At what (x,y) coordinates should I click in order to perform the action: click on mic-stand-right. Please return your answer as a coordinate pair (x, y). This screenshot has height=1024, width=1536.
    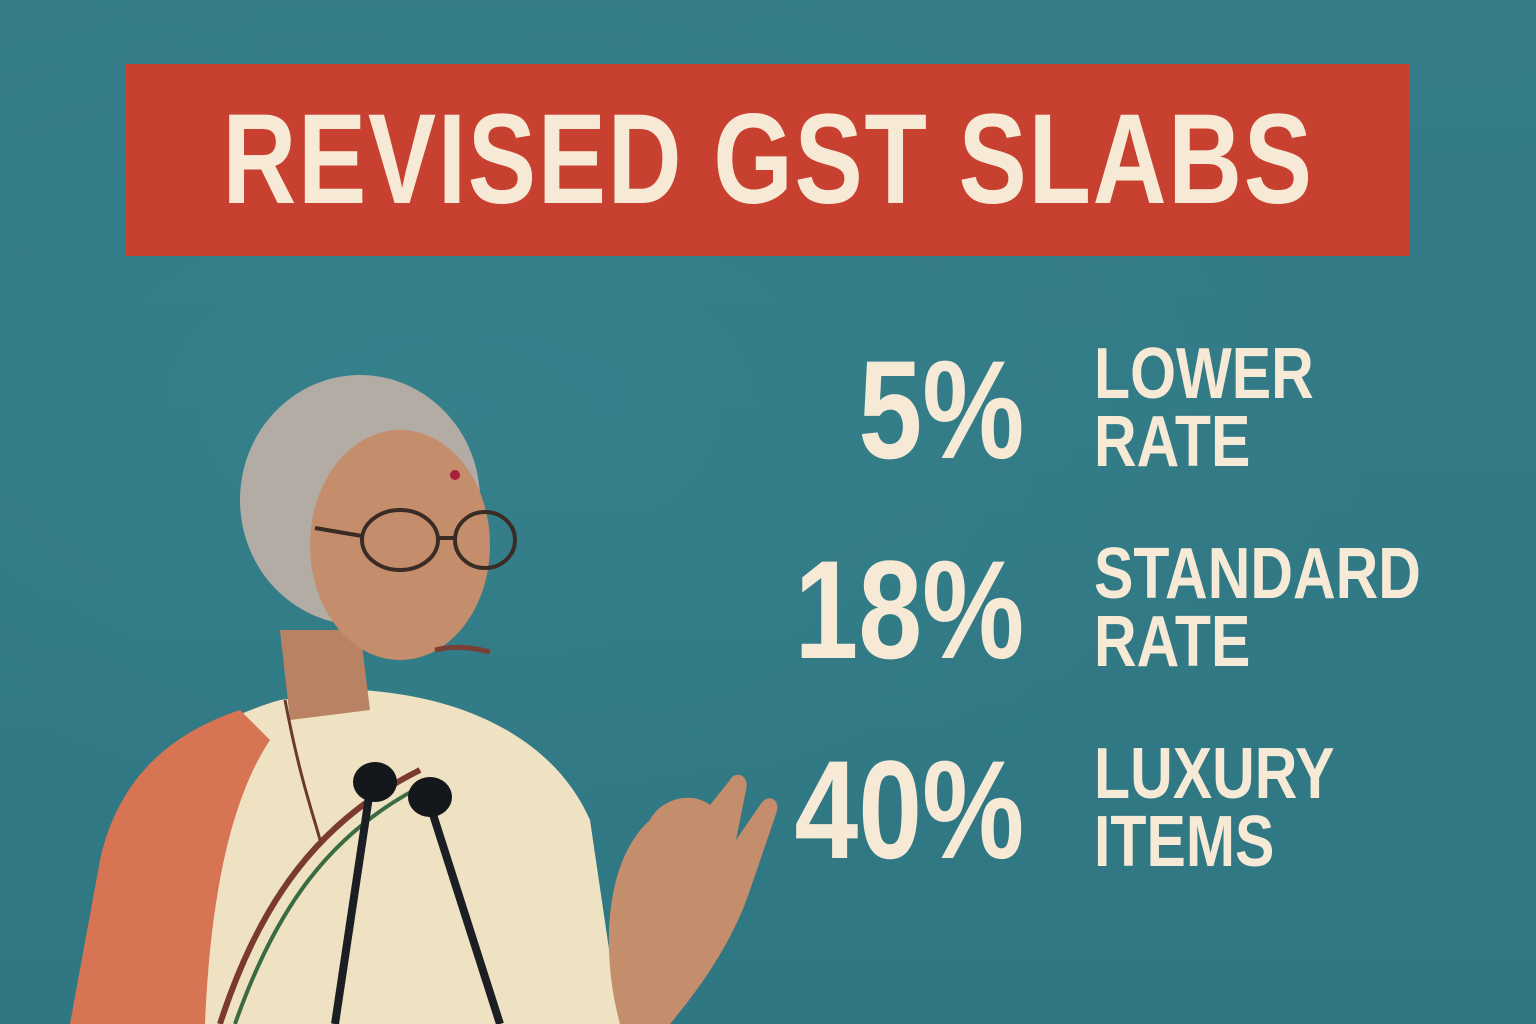
    Looking at the image, I should click on (465, 913).